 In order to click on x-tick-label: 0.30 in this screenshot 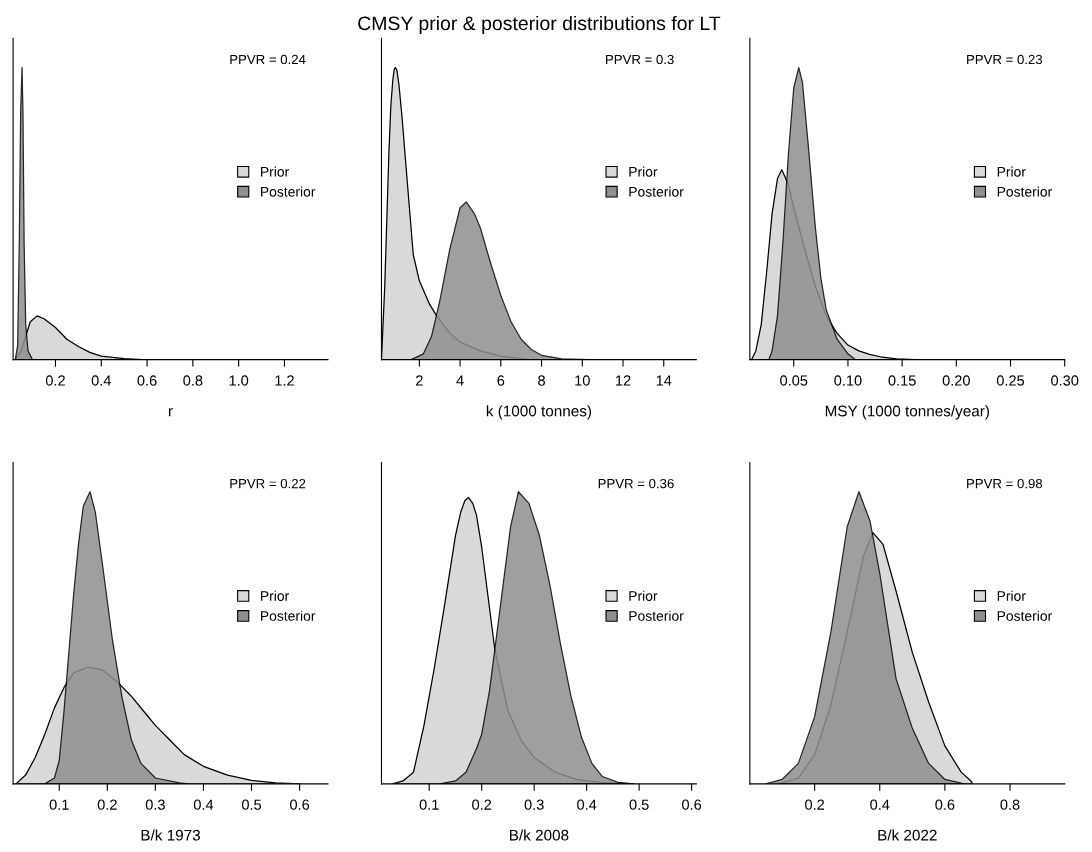, I will do `click(1065, 380)`.